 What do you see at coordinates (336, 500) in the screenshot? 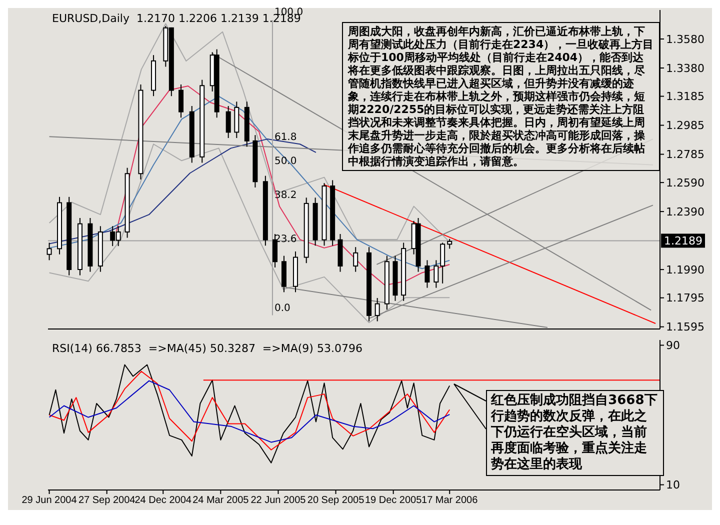
I see `x-tick-label: 20 Sep 2005` at bounding box center [336, 500].